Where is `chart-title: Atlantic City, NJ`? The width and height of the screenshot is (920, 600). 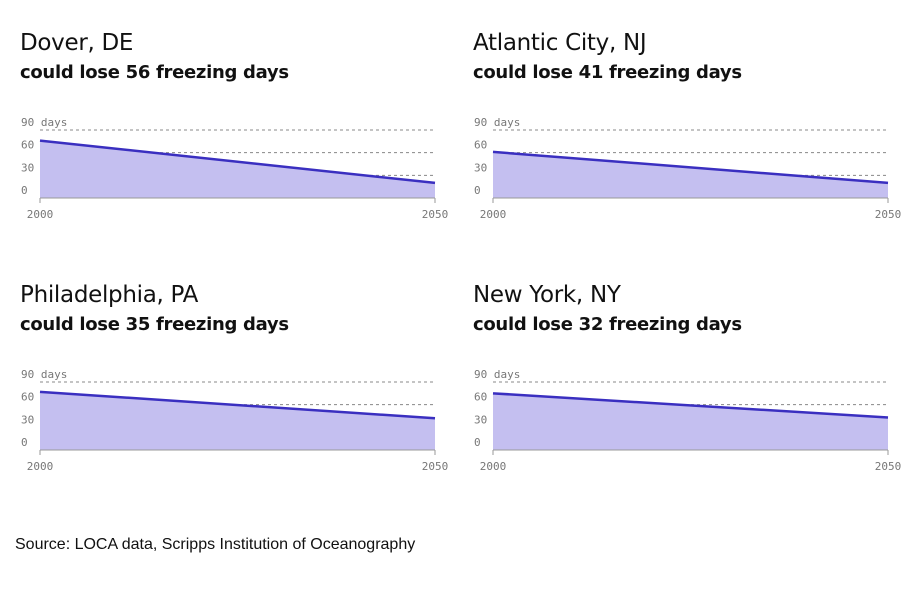
chart-title: Atlantic City, NJ is located at coordinates (560, 43).